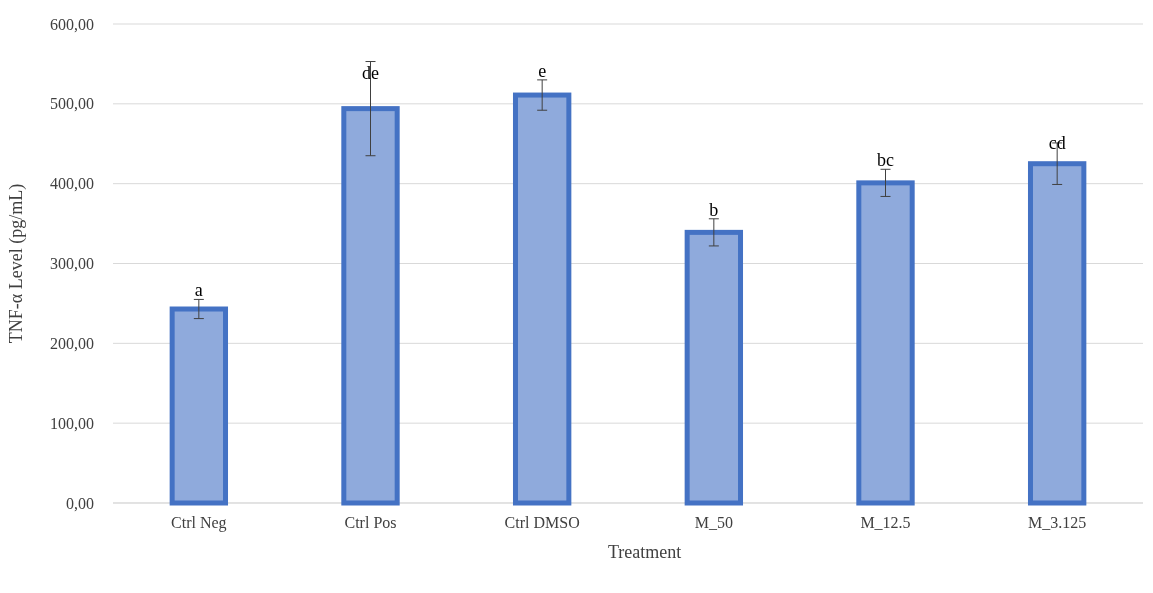  What do you see at coordinates (714, 209) in the screenshot?
I see `annotation: b` at bounding box center [714, 209].